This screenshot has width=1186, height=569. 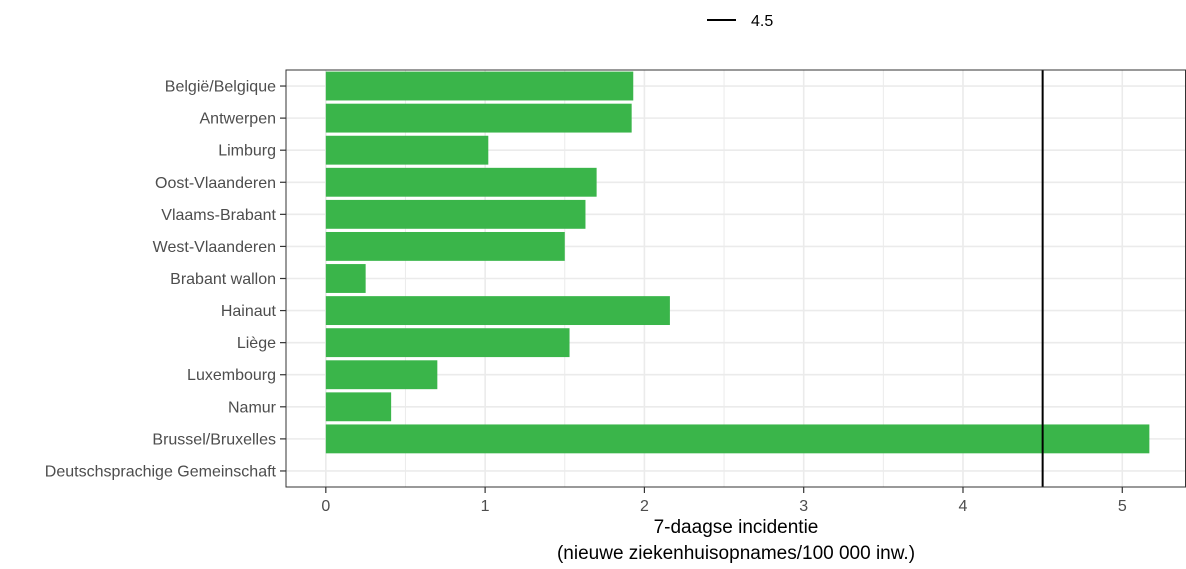 What do you see at coordinates (485, 506) in the screenshot?
I see `x-tick-label: 1` at bounding box center [485, 506].